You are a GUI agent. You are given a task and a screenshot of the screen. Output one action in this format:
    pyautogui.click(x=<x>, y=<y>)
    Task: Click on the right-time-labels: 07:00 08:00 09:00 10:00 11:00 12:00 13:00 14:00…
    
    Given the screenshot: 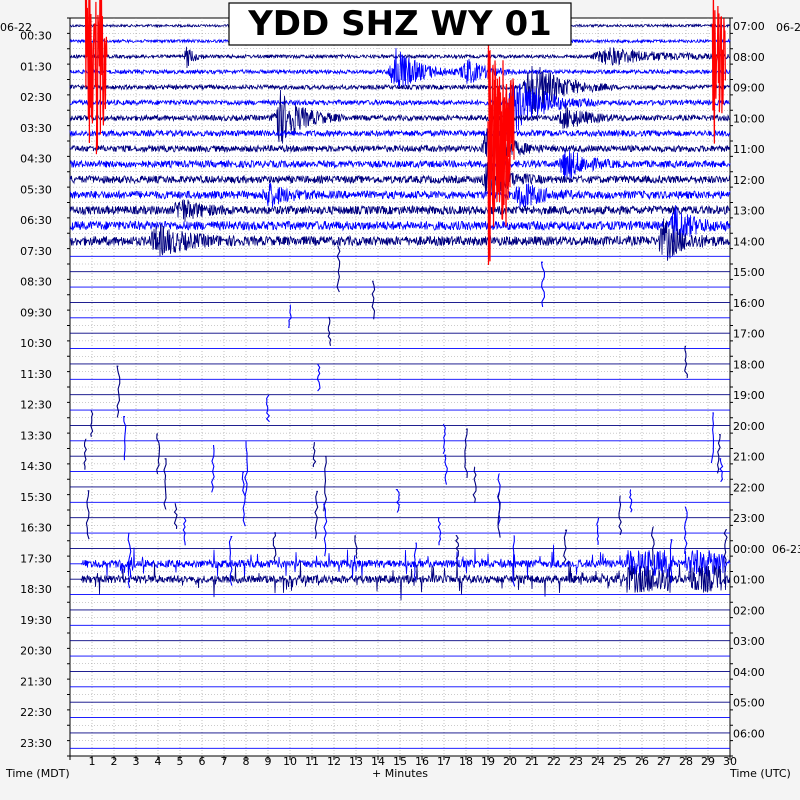 What is the action you would take?
    pyautogui.click(x=766, y=380)
    